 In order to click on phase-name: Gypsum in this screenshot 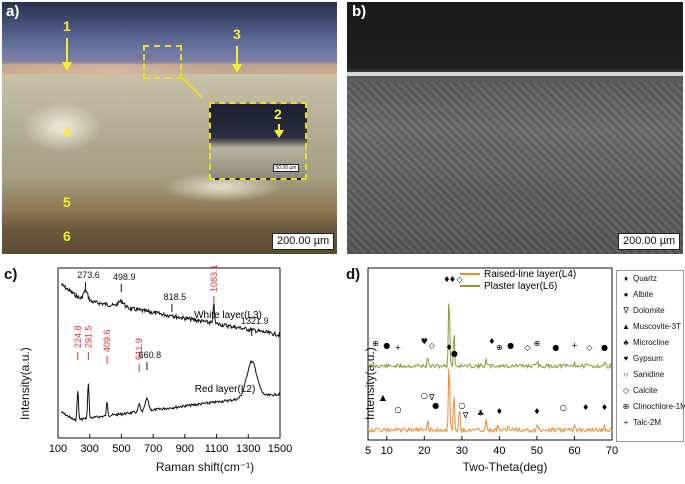, I will do `click(648, 358)`.